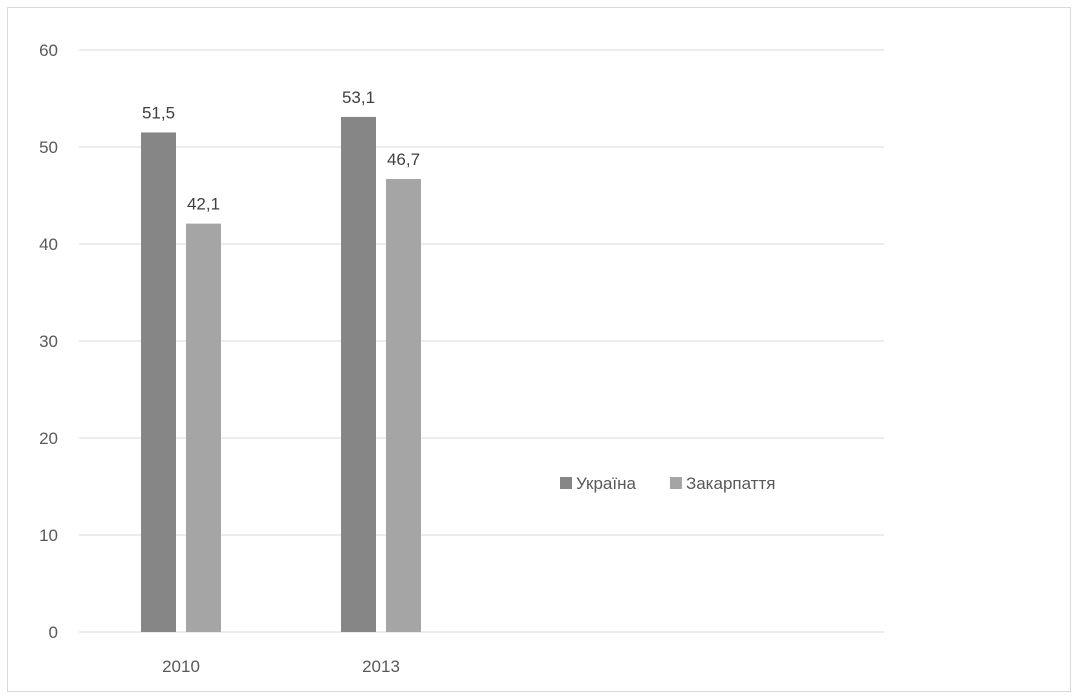 This screenshot has width=1076, height=695. I want to click on data-label: 42,1, so click(203, 204).